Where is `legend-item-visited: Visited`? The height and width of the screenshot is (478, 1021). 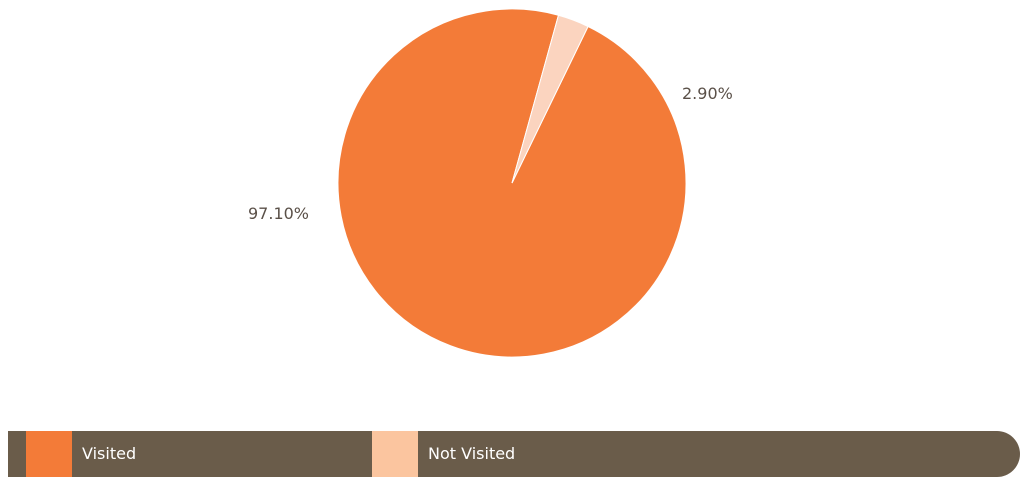
legend-item-visited: Visited is located at coordinates (188, 454).